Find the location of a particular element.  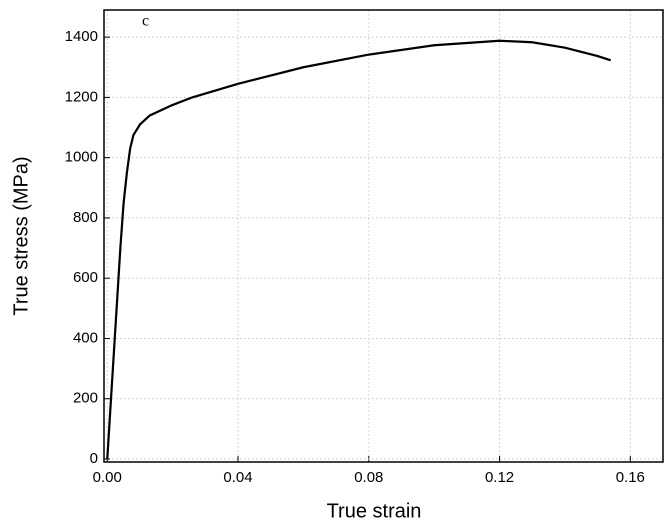

x-tick-label: 0.04 is located at coordinates (237, 477).